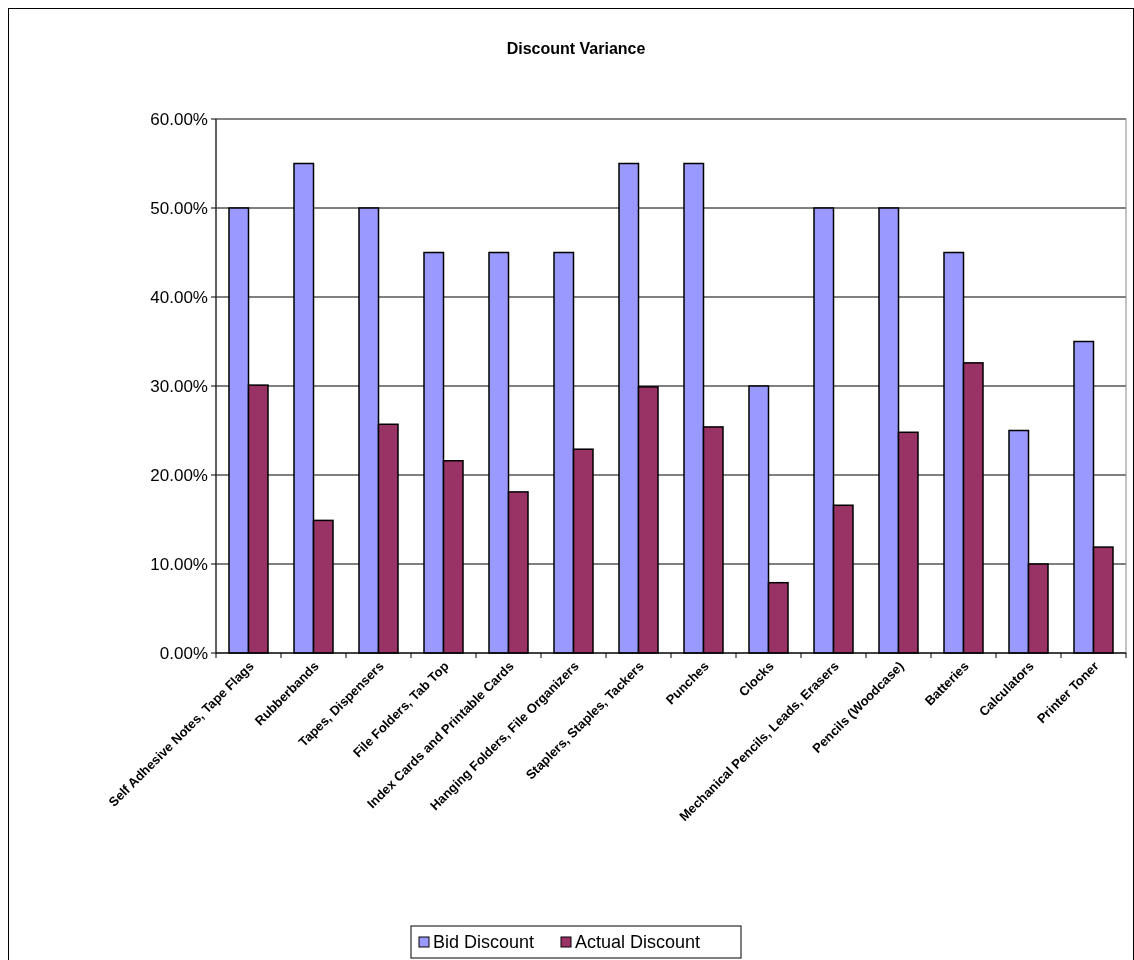 The image size is (1134, 960). I want to click on y-tick-label: 60.00%, so click(179, 119).